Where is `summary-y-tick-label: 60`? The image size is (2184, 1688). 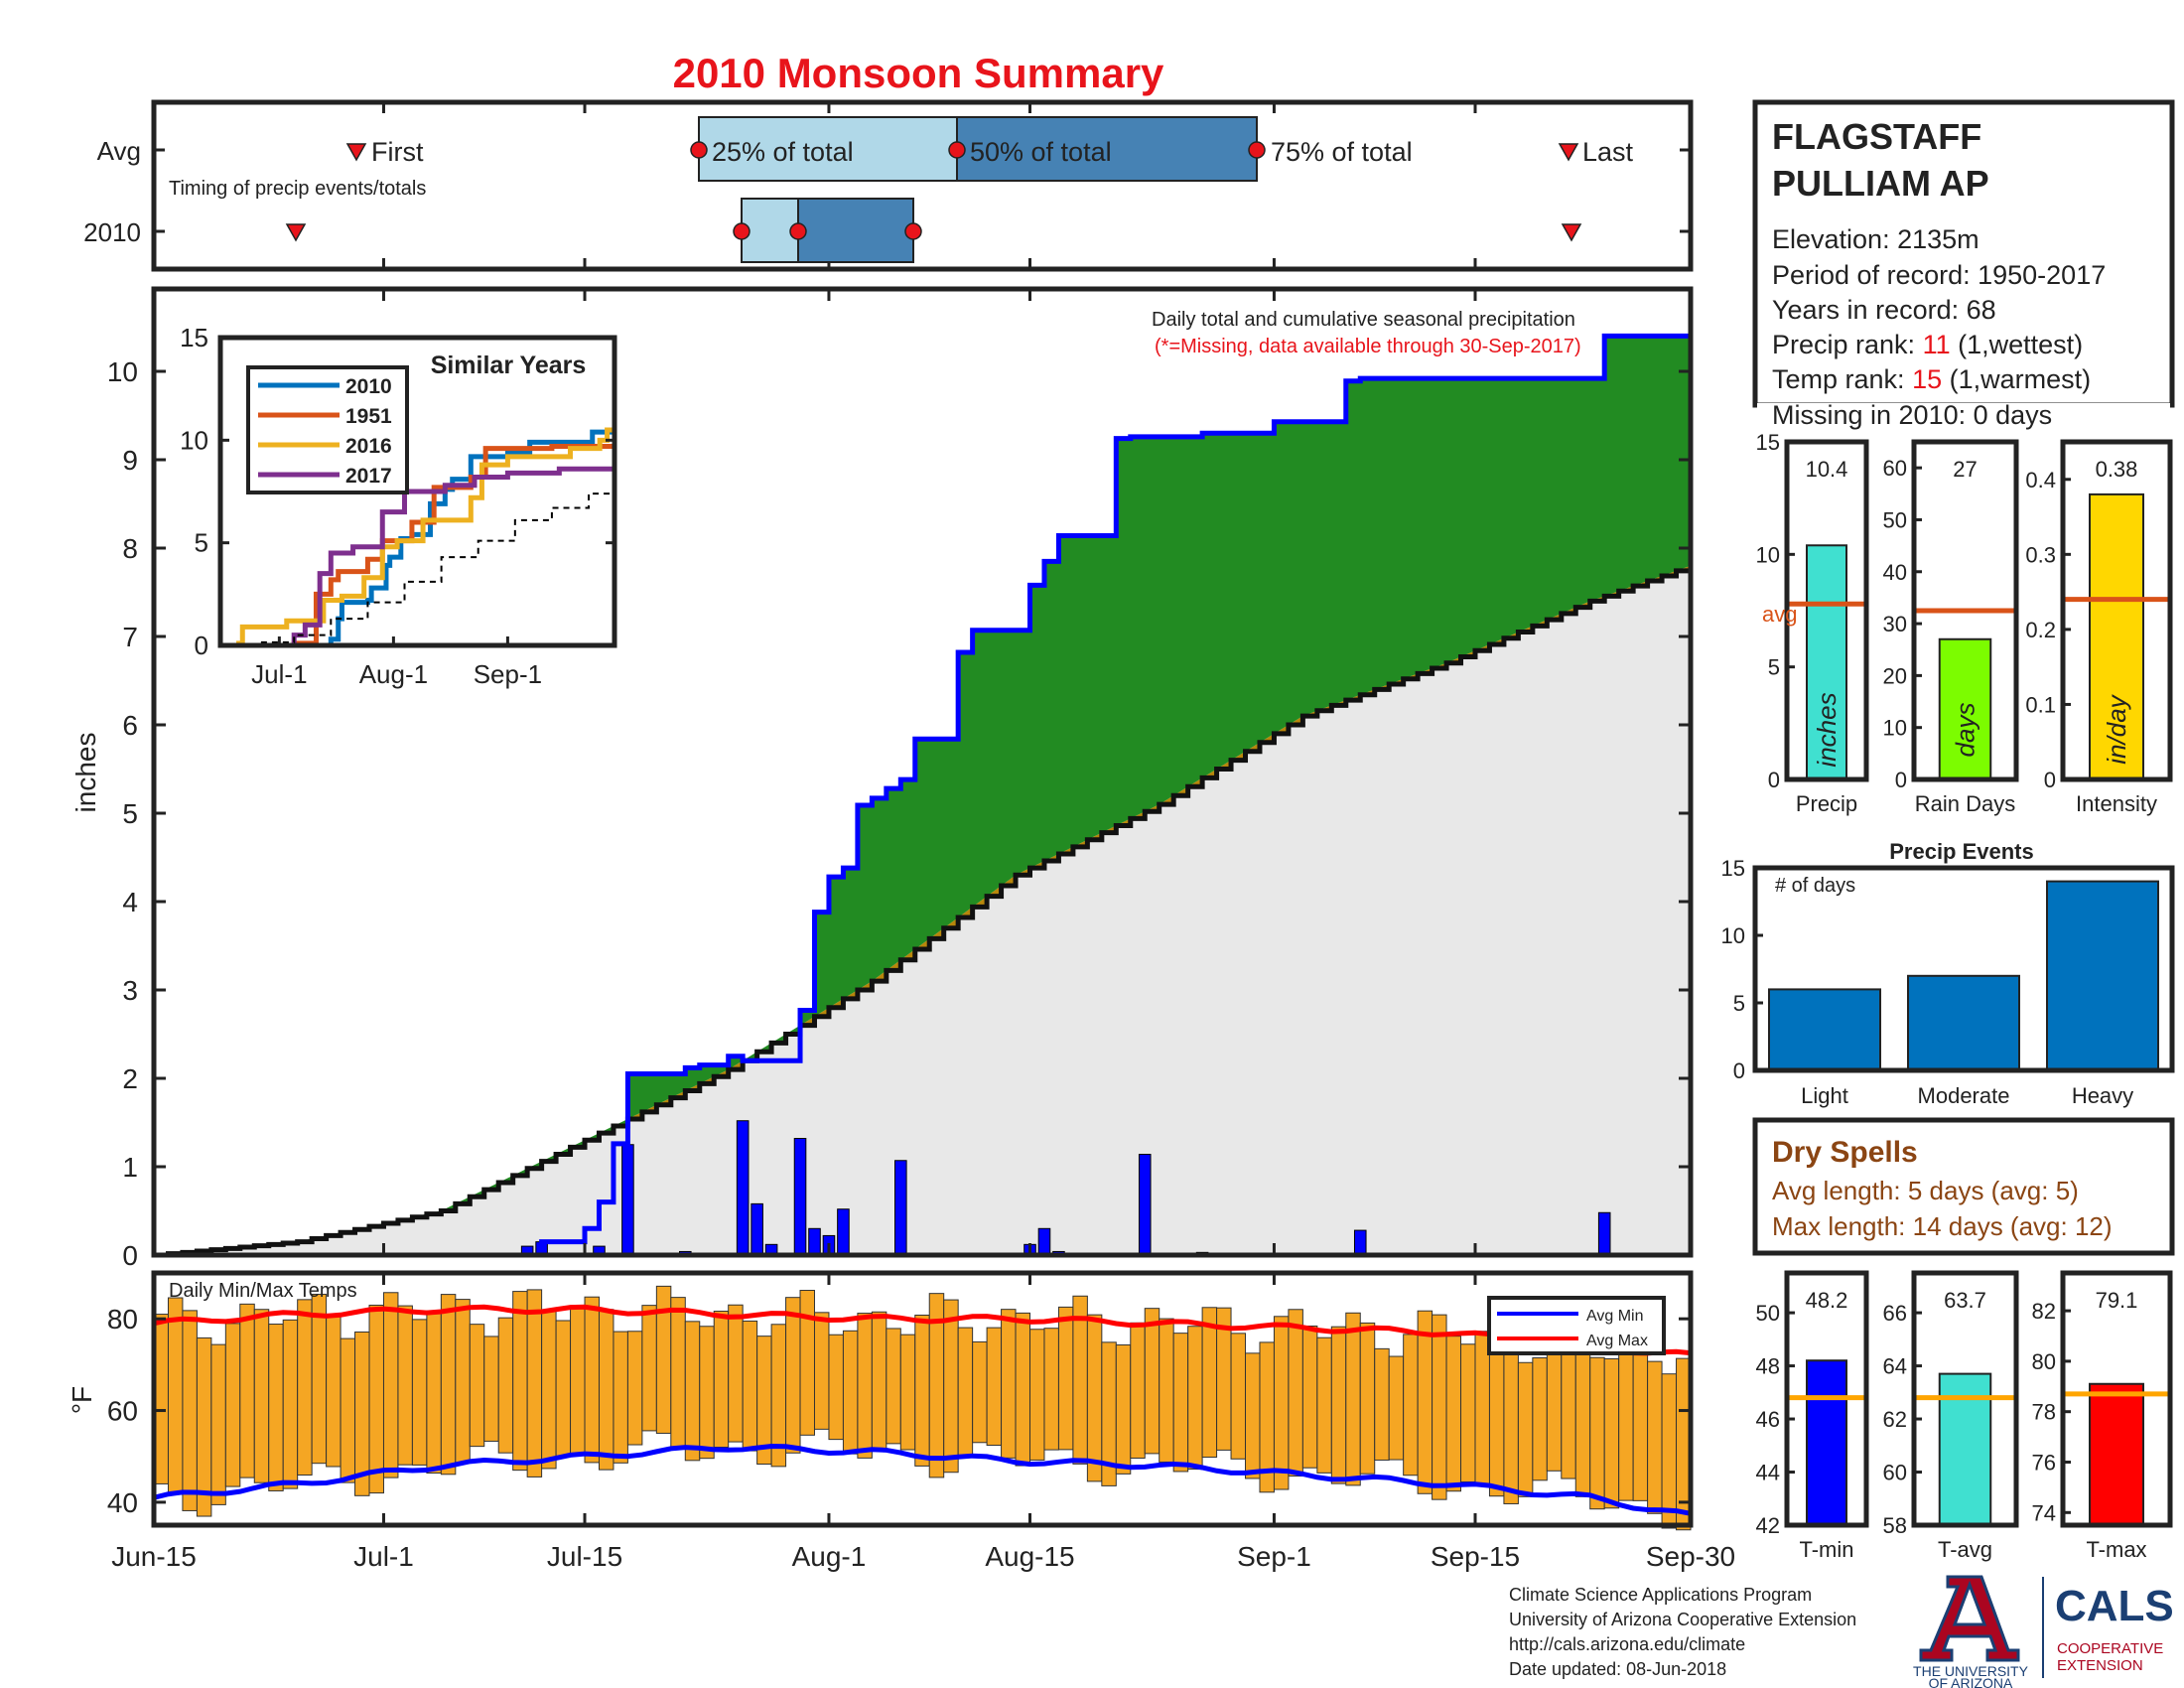 summary-y-tick-label: 60 is located at coordinates (1895, 1473).